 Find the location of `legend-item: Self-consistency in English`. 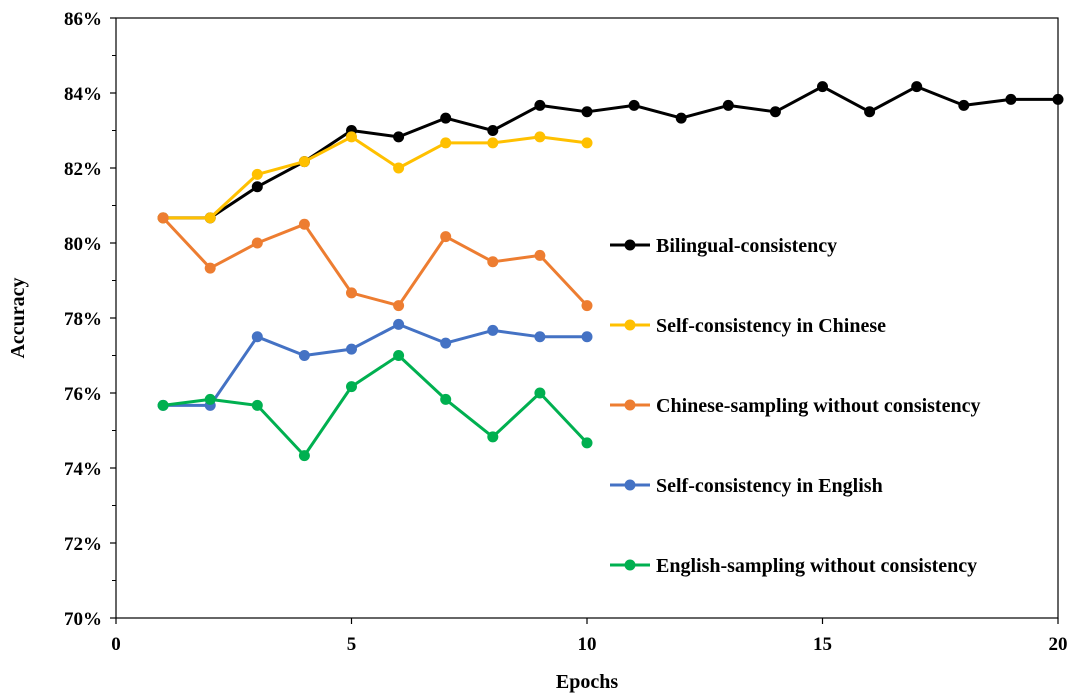

legend-item: Self-consistency in English is located at coordinates (746, 486).